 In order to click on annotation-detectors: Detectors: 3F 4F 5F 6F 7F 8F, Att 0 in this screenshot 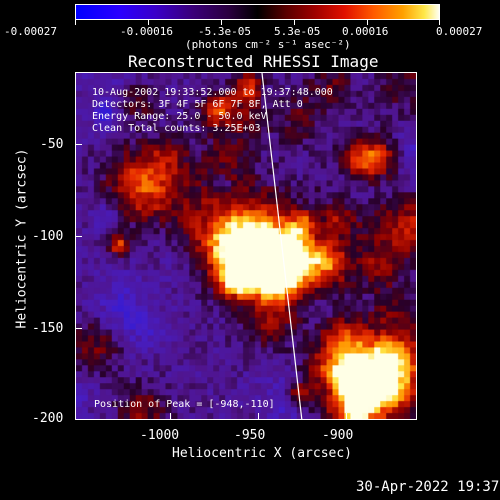, I will do `click(197, 104)`.